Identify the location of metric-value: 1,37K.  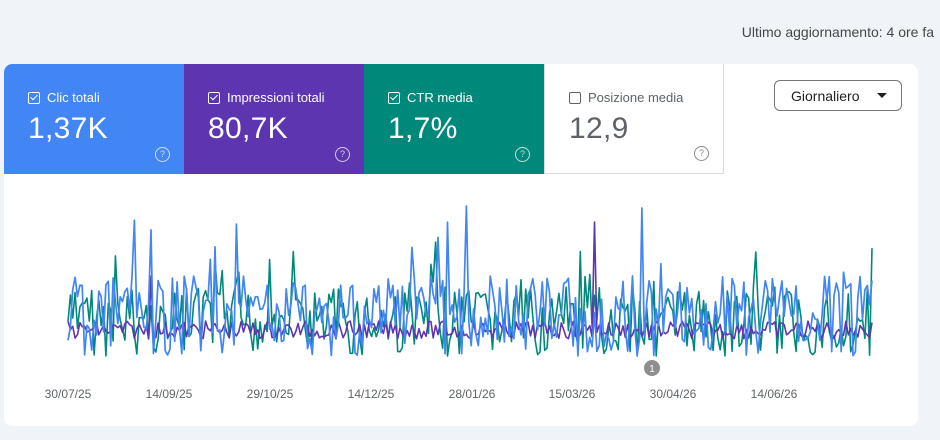
(68, 128).